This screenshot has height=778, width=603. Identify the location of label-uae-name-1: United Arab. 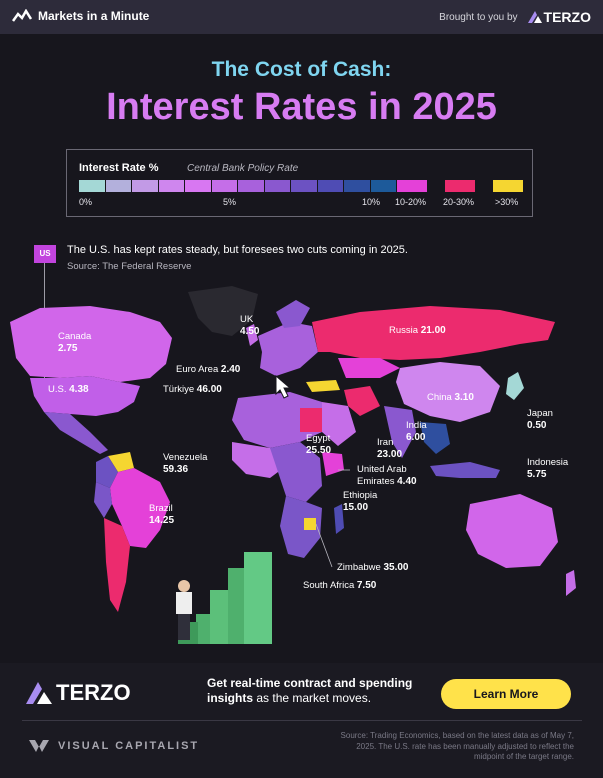
(382, 469).